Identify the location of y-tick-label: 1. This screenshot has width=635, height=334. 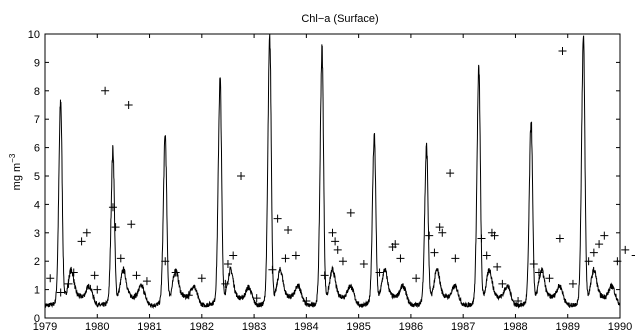
(37, 291).